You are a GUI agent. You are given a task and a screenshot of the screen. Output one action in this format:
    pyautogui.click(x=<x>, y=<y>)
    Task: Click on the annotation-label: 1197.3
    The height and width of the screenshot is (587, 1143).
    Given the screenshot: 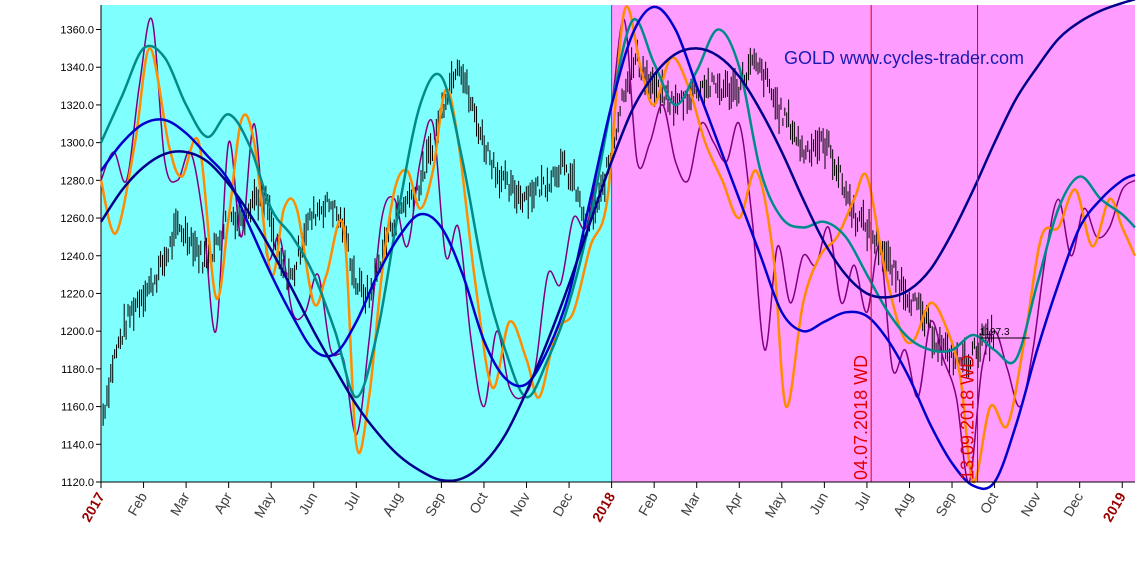 What is the action you would take?
    pyautogui.click(x=995, y=332)
    